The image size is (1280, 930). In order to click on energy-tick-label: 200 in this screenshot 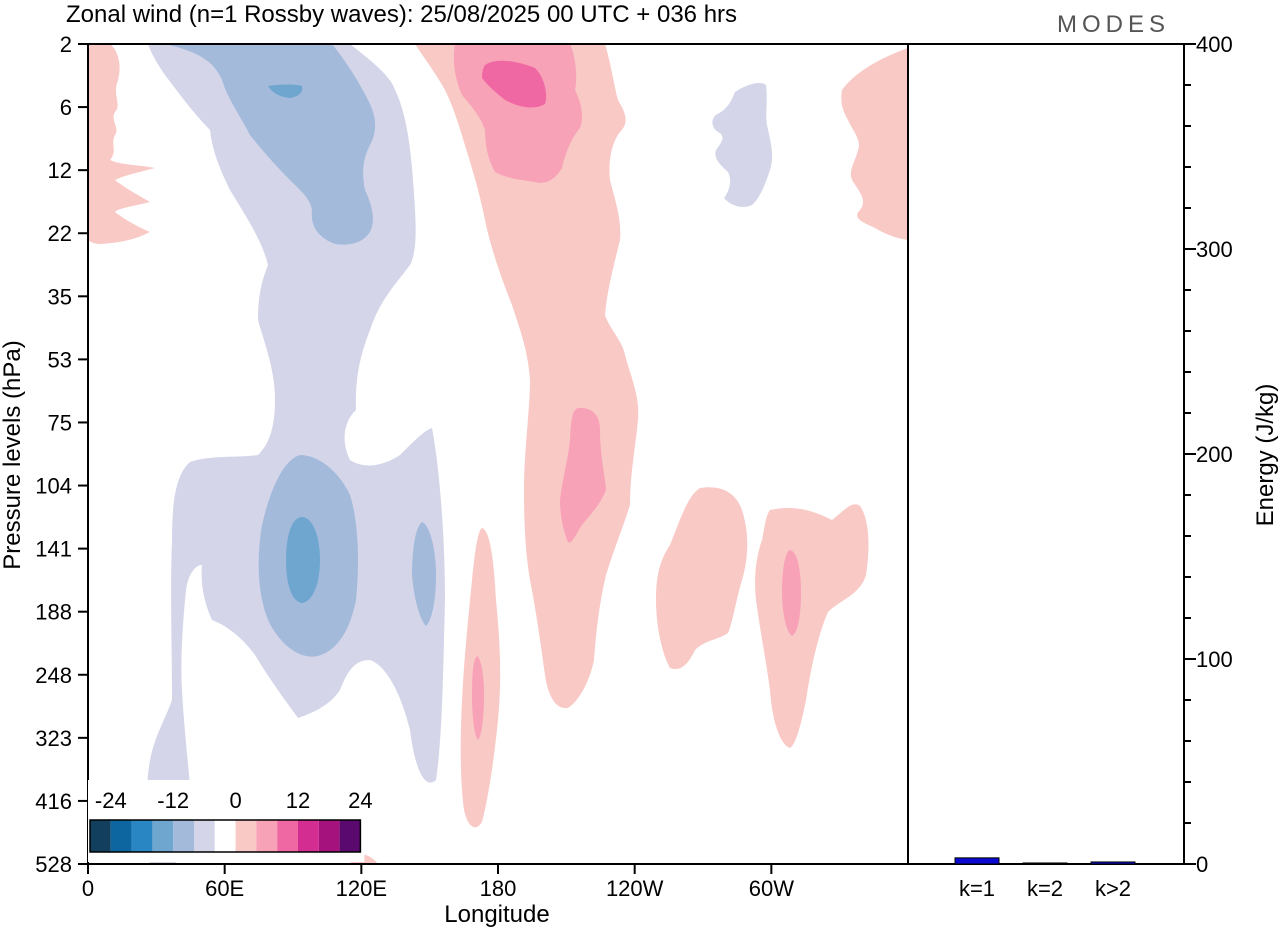, I will do `click(1214, 454)`.